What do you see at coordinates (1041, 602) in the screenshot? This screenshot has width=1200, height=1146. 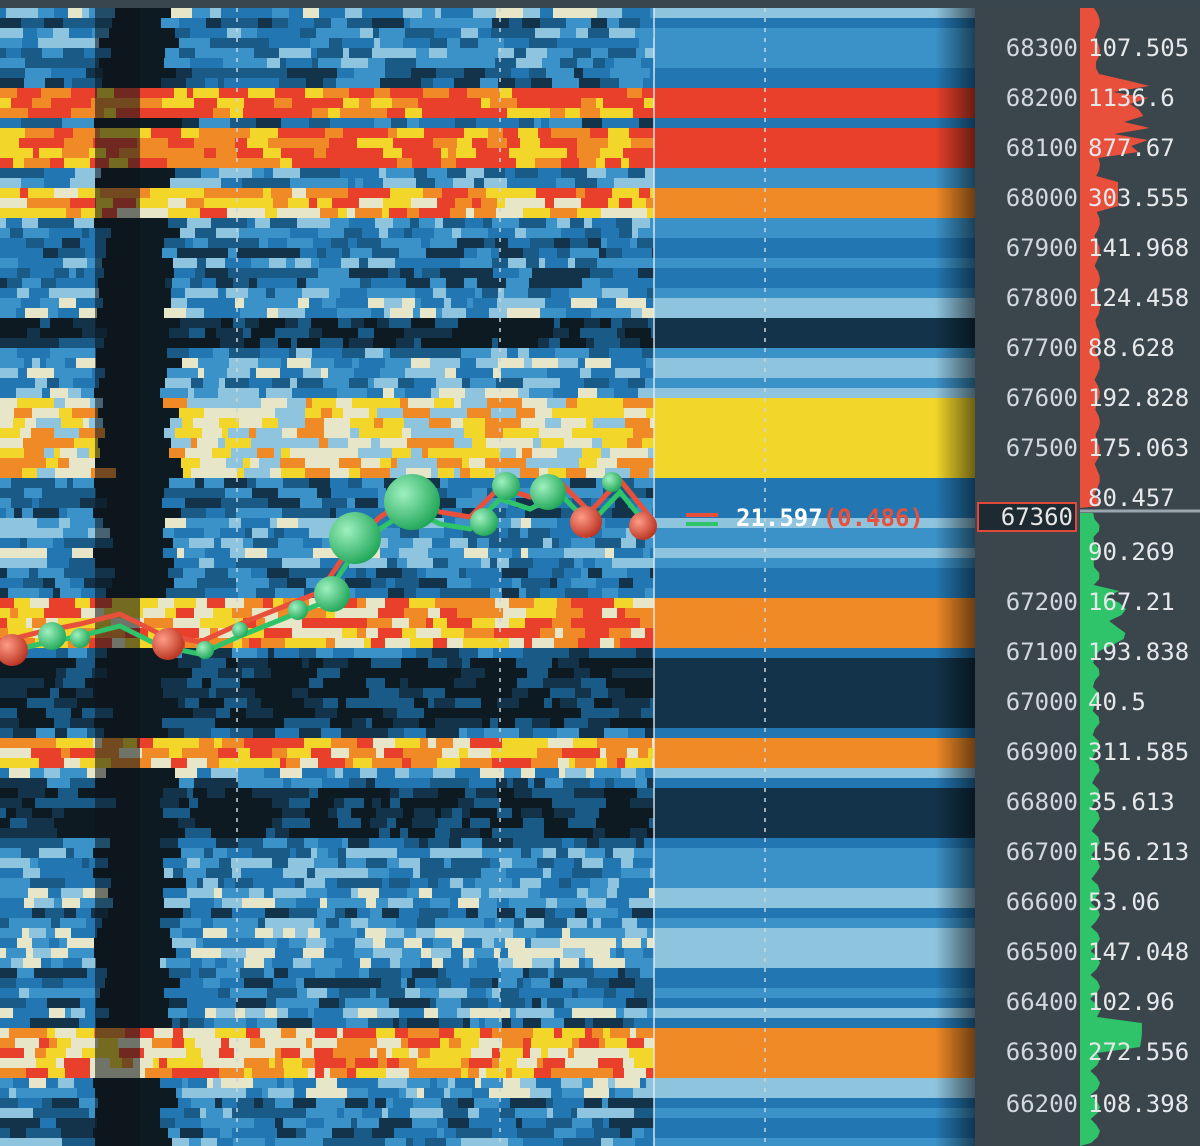 I see `price-tick-67200: 67200` at bounding box center [1041, 602].